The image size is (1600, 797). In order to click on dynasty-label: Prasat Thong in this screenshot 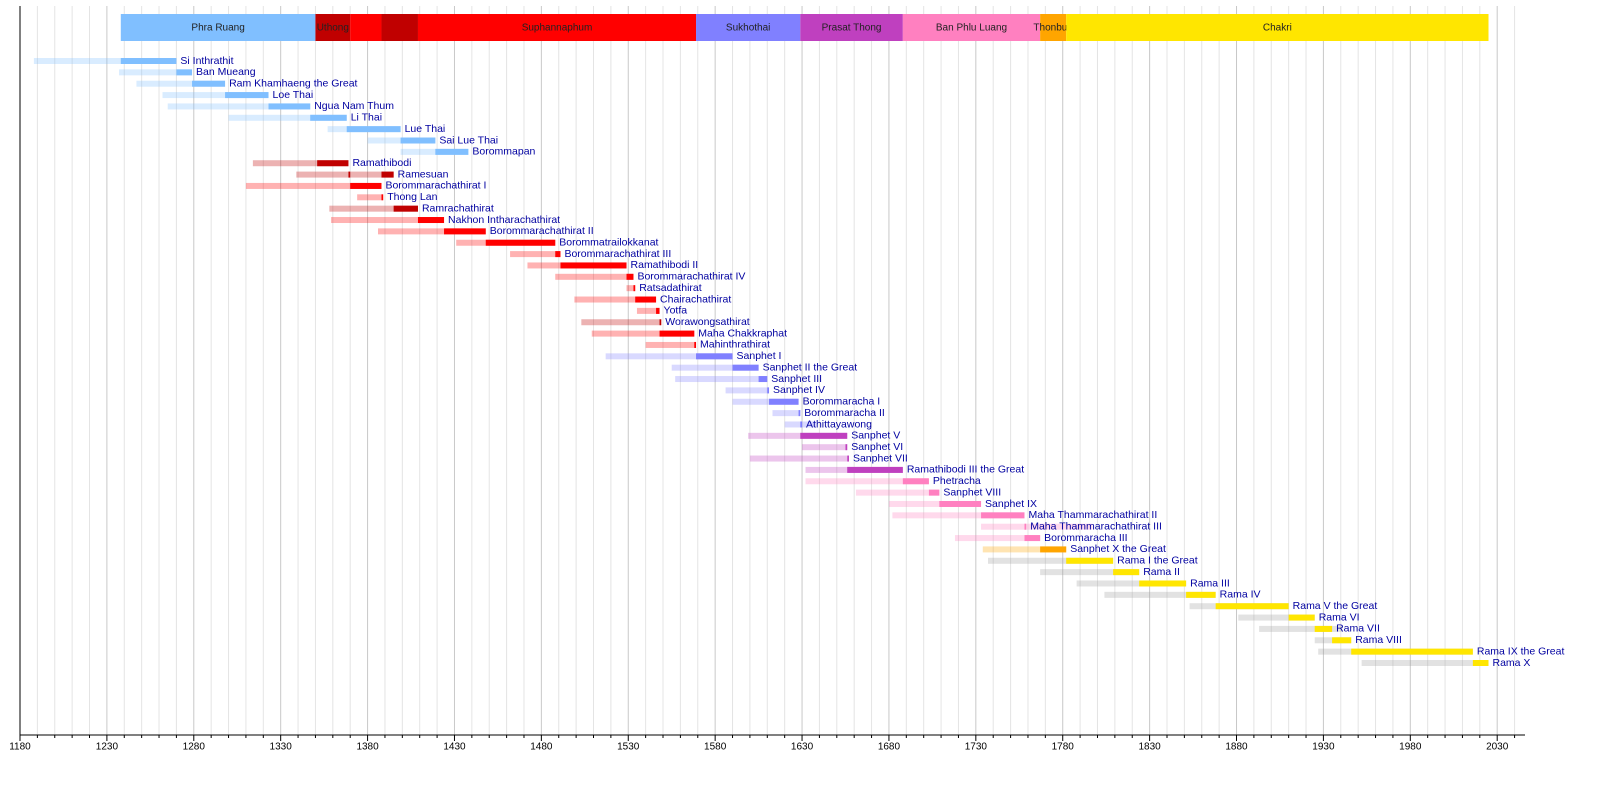, I will do `click(852, 28)`.